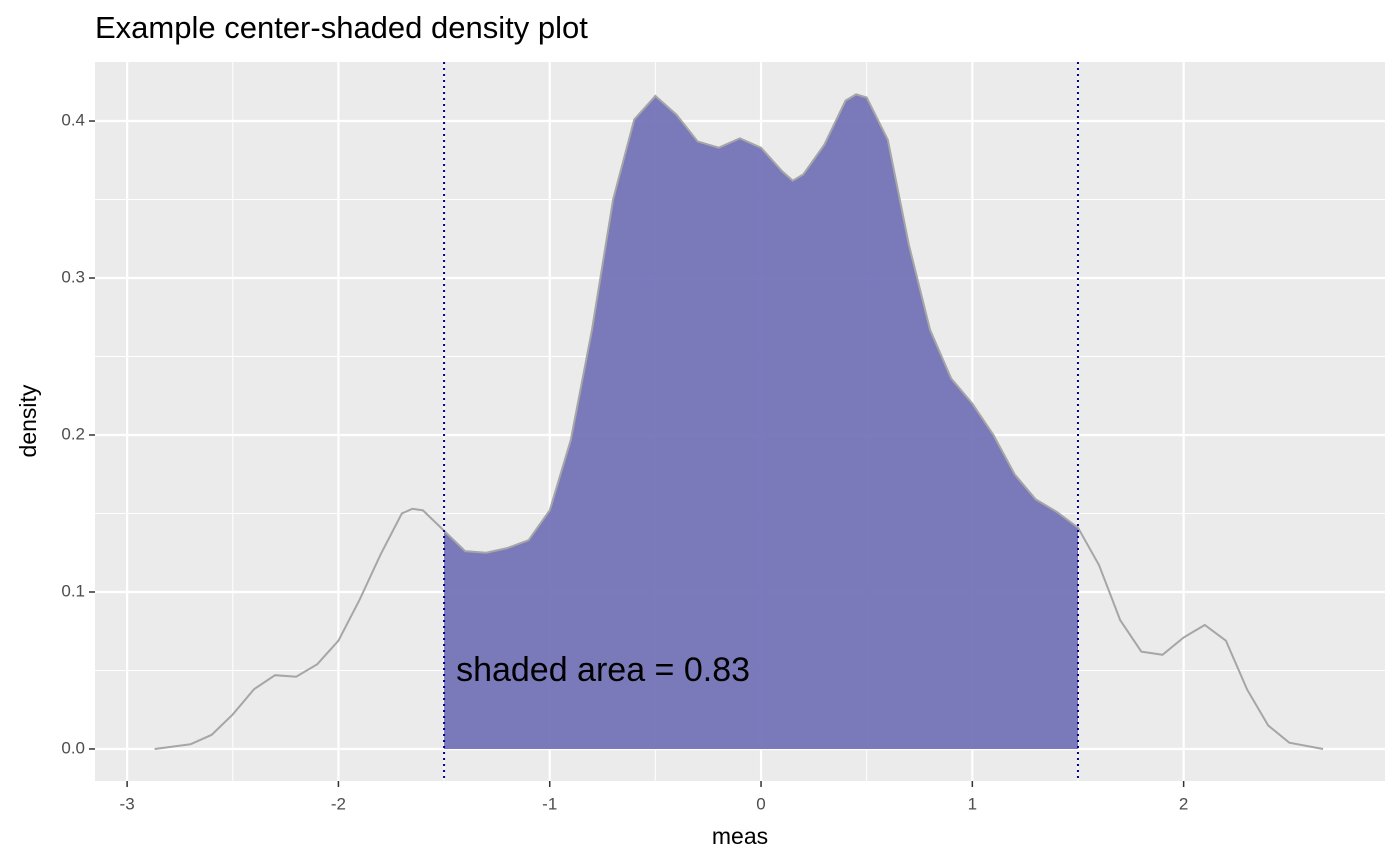  I want to click on x-tick-label: 2, so click(1183, 803).